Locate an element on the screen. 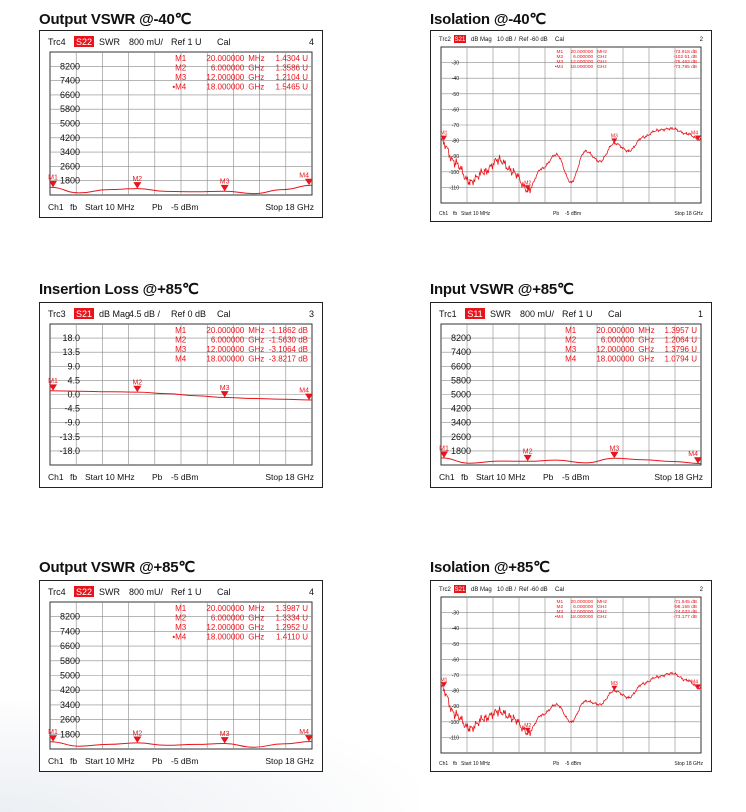 The width and height of the screenshot is (746, 812). marker-value: 1.4110 U is located at coordinates (292, 637).